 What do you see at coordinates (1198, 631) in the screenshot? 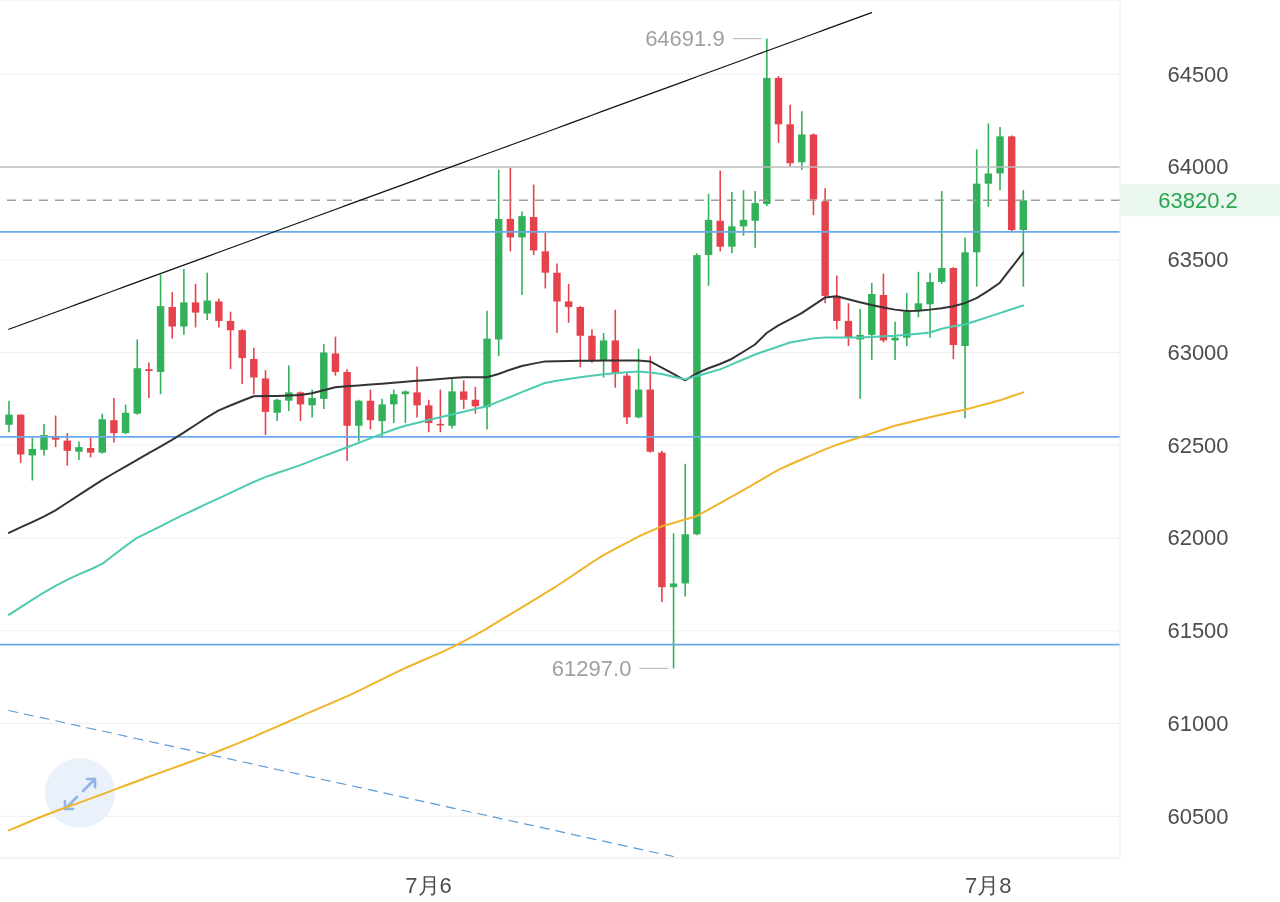
I see `y-tick-label: 61500` at bounding box center [1198, 631].